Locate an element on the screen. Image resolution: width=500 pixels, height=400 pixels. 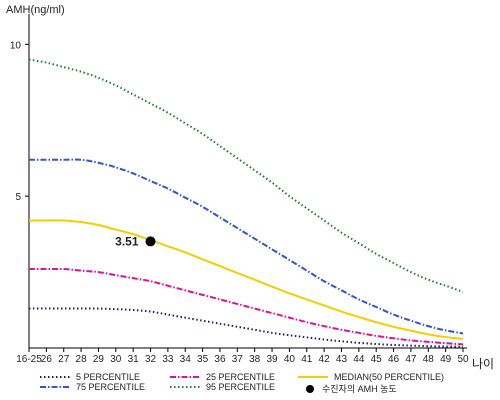
x-tick-label-46: 46 is located at coordinates (394, 359).